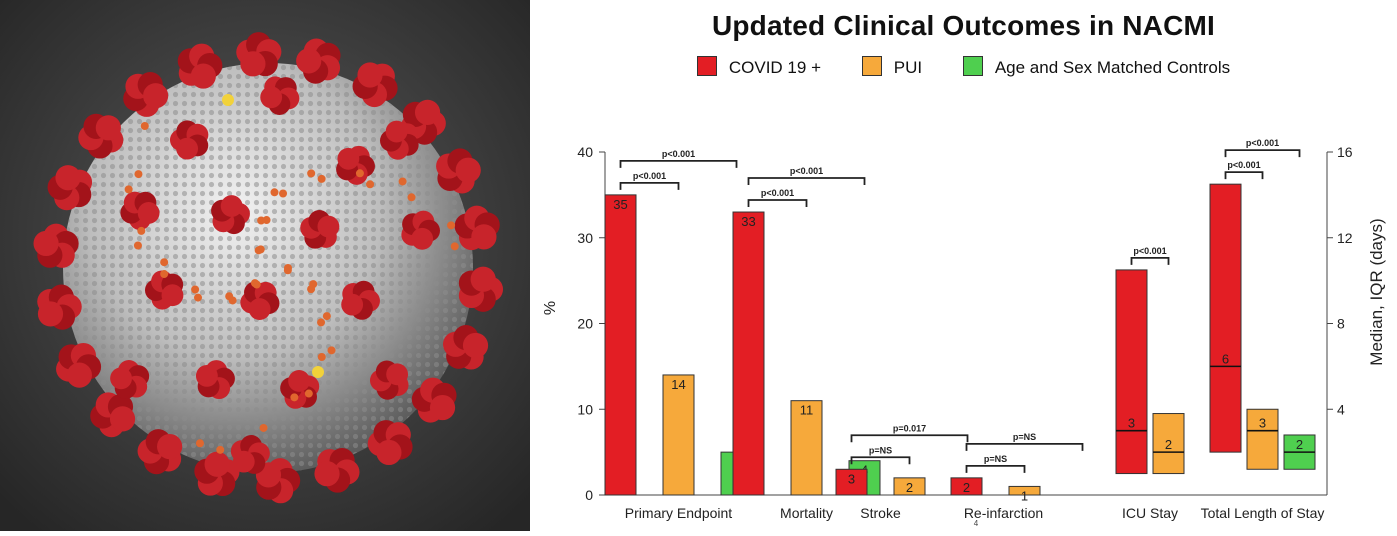 The height and width of the screenshot is (536, 1397). Describe the element at coordinates (1225, 358) in the screenshot. I see `median-label: 6` at that location.